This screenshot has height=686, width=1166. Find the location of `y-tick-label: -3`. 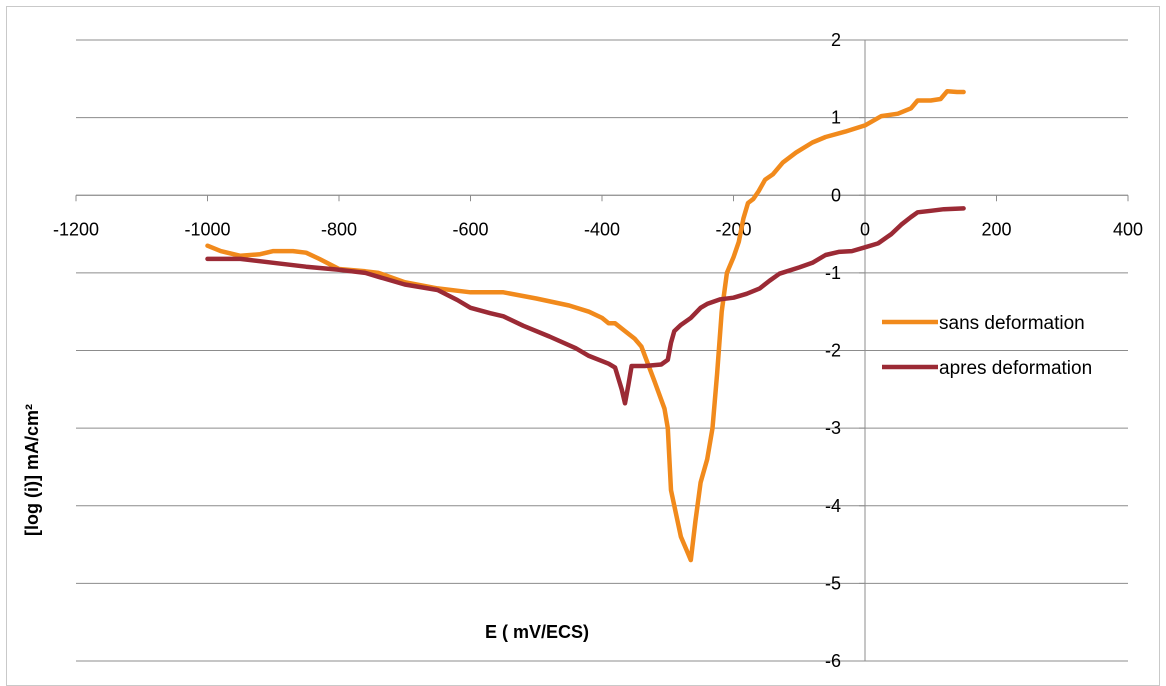

y-tick-label: -3 is located at coordinates (833, 428).